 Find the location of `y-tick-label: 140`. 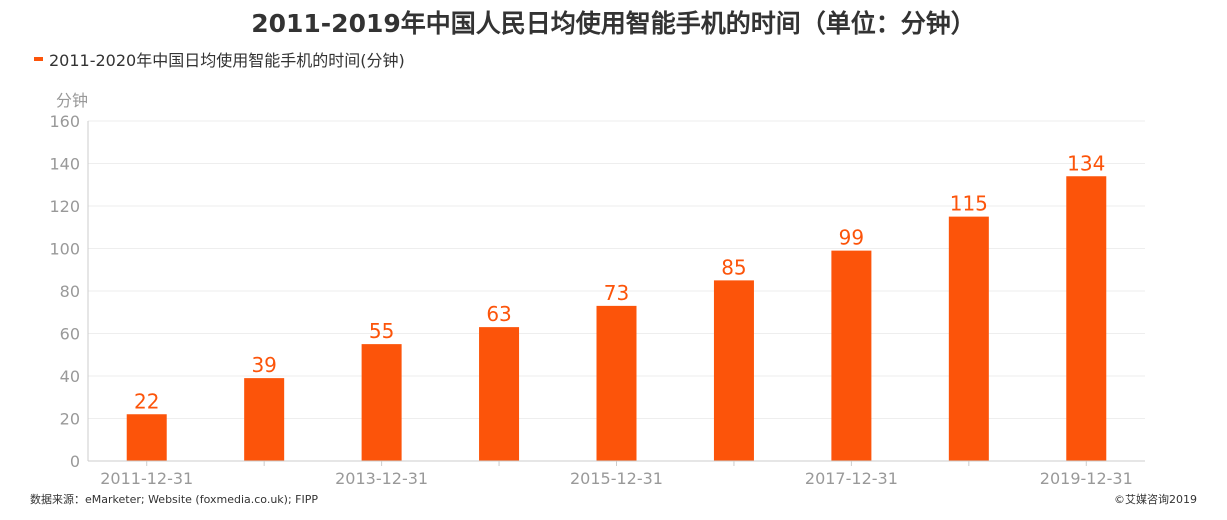

y-tick-label: 140 is located at coordinates (64, 164).